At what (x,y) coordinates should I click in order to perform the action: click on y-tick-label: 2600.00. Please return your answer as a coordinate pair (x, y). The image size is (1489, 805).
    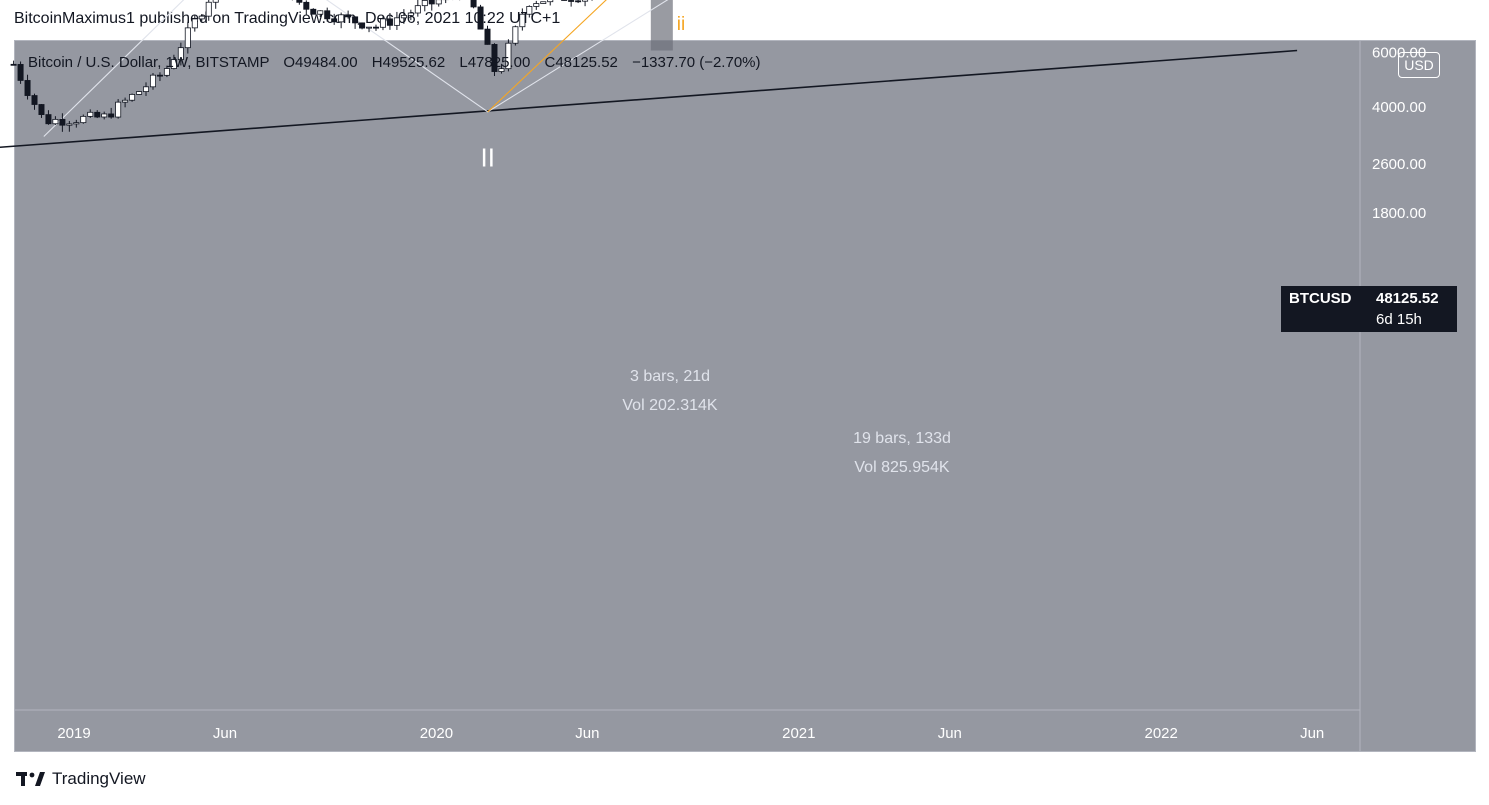
    Looking at the image, I should click on (1399, 164).